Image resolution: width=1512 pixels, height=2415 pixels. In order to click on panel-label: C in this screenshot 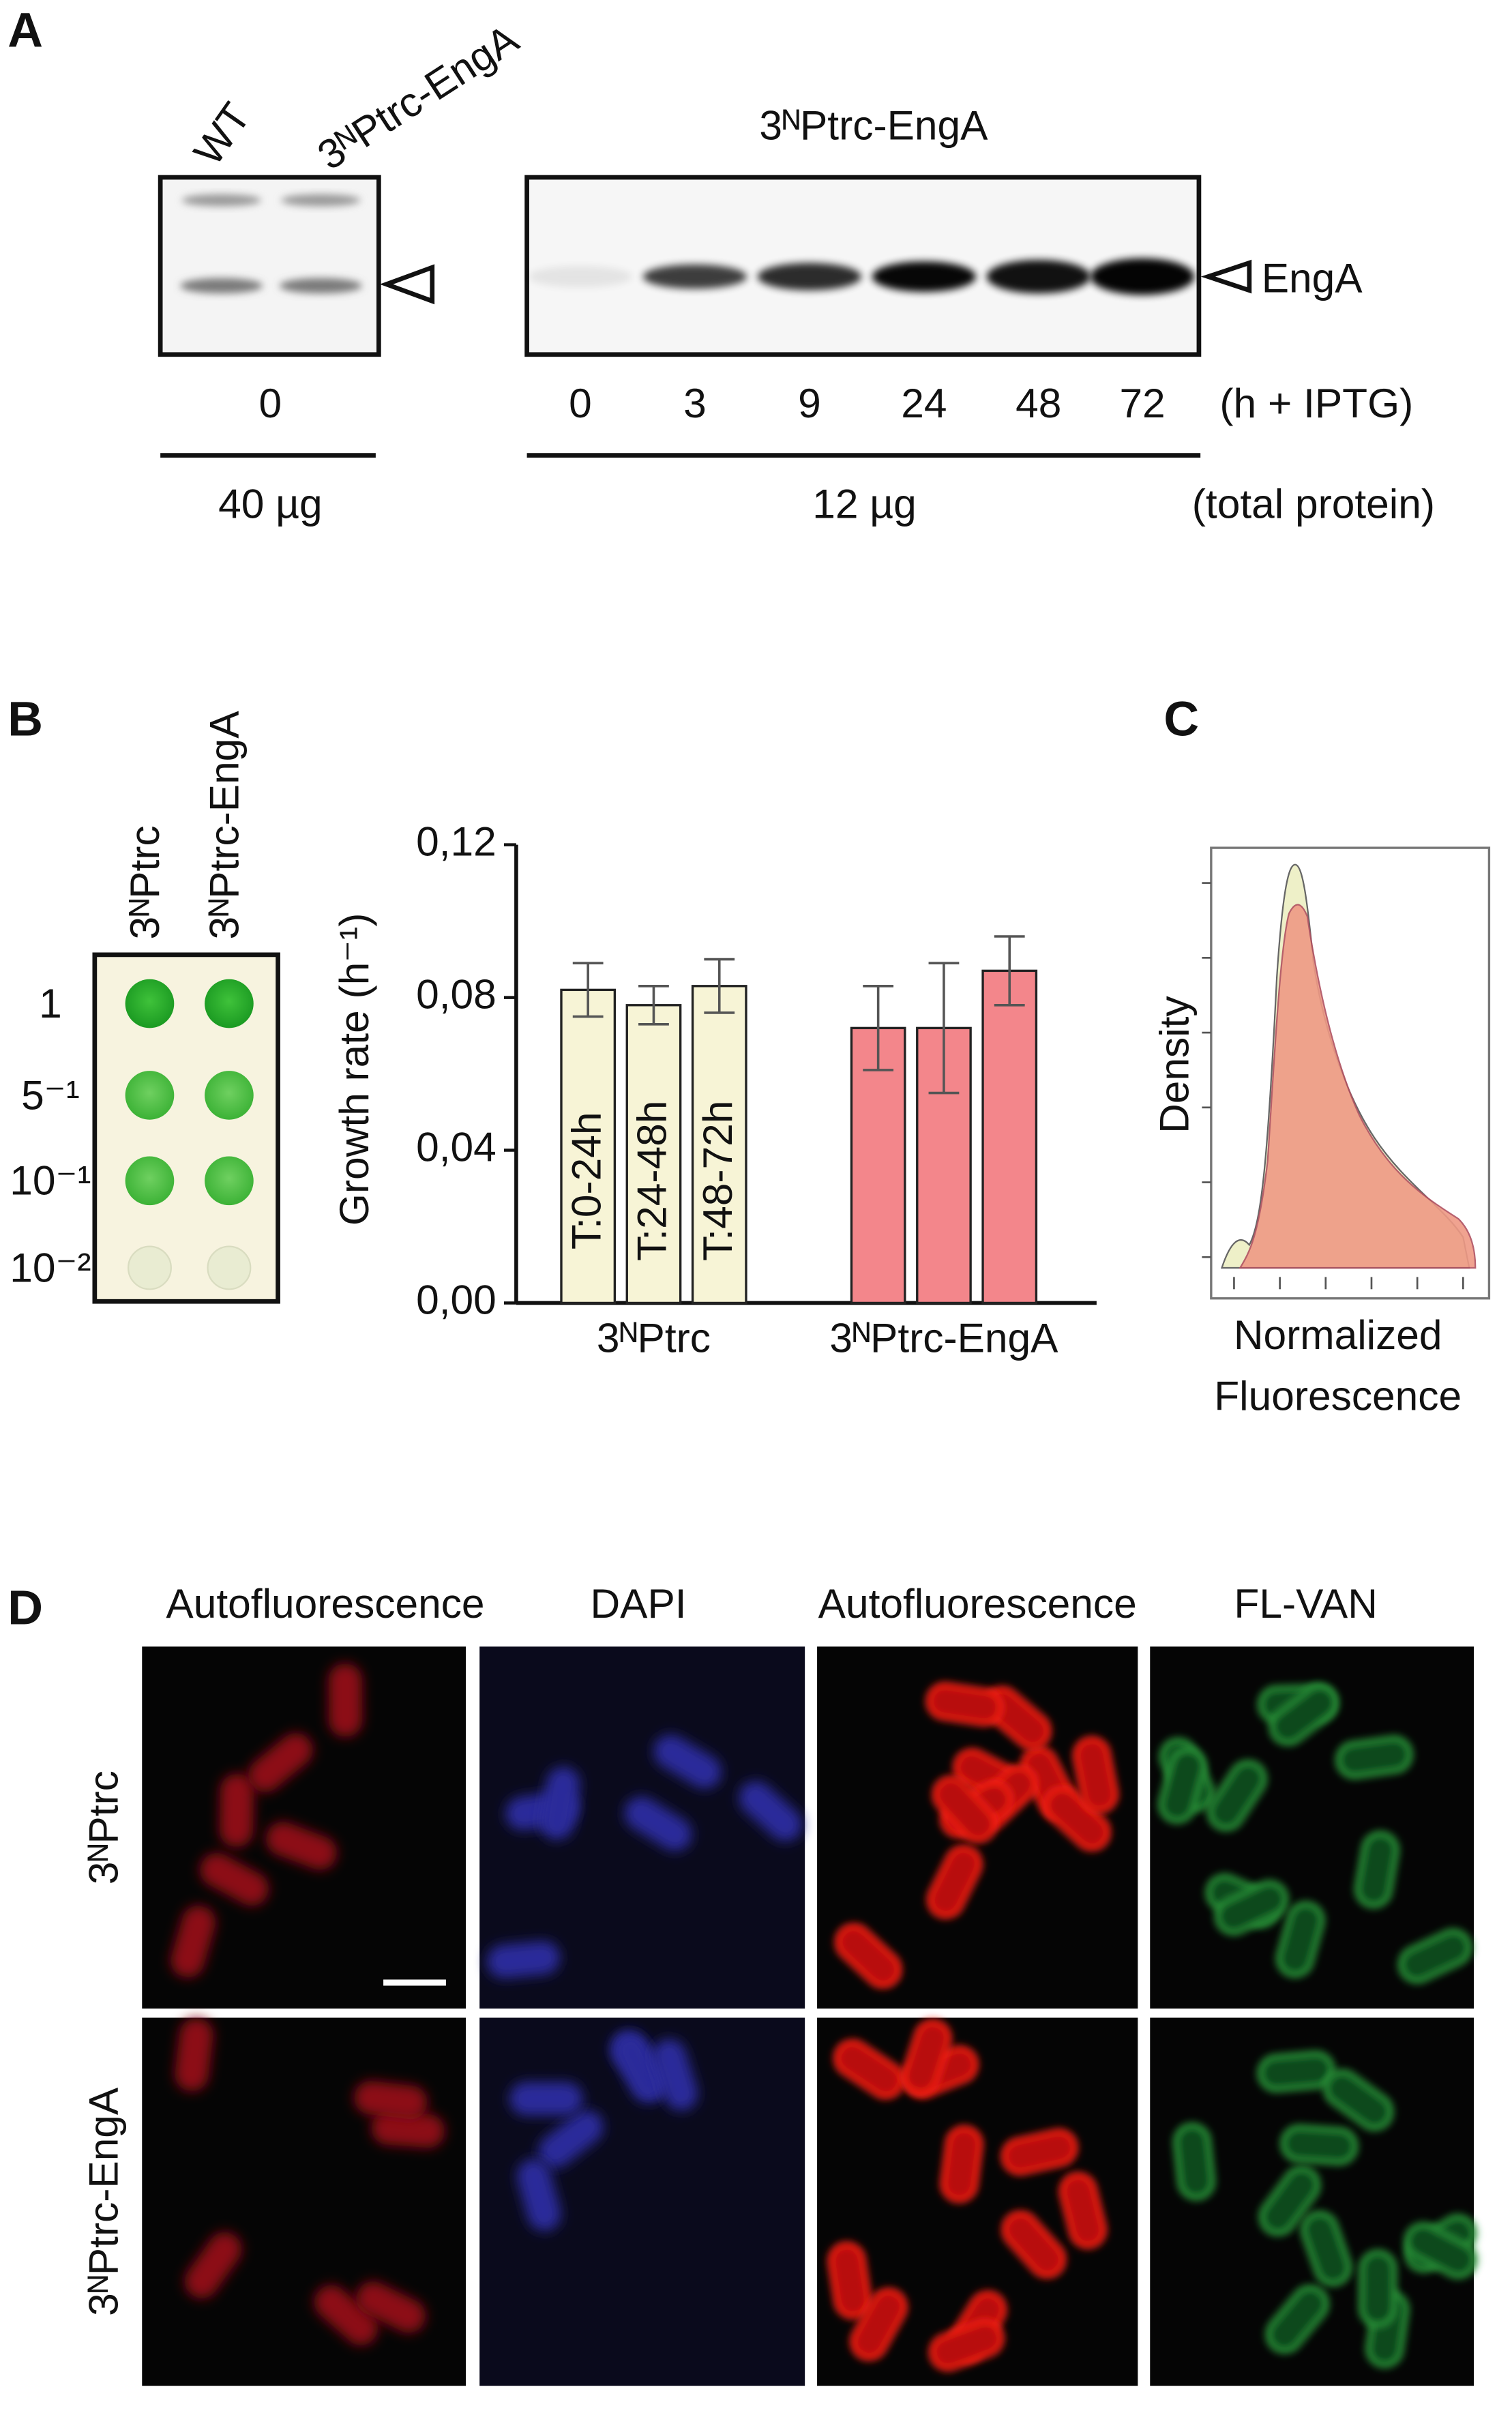, I will do `click(1181, 719)`.